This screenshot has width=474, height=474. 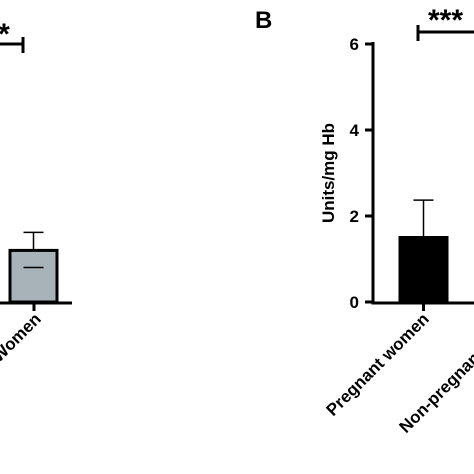 I want to click on y-tick-label-b-2: 2, so click(x=354, y=216).